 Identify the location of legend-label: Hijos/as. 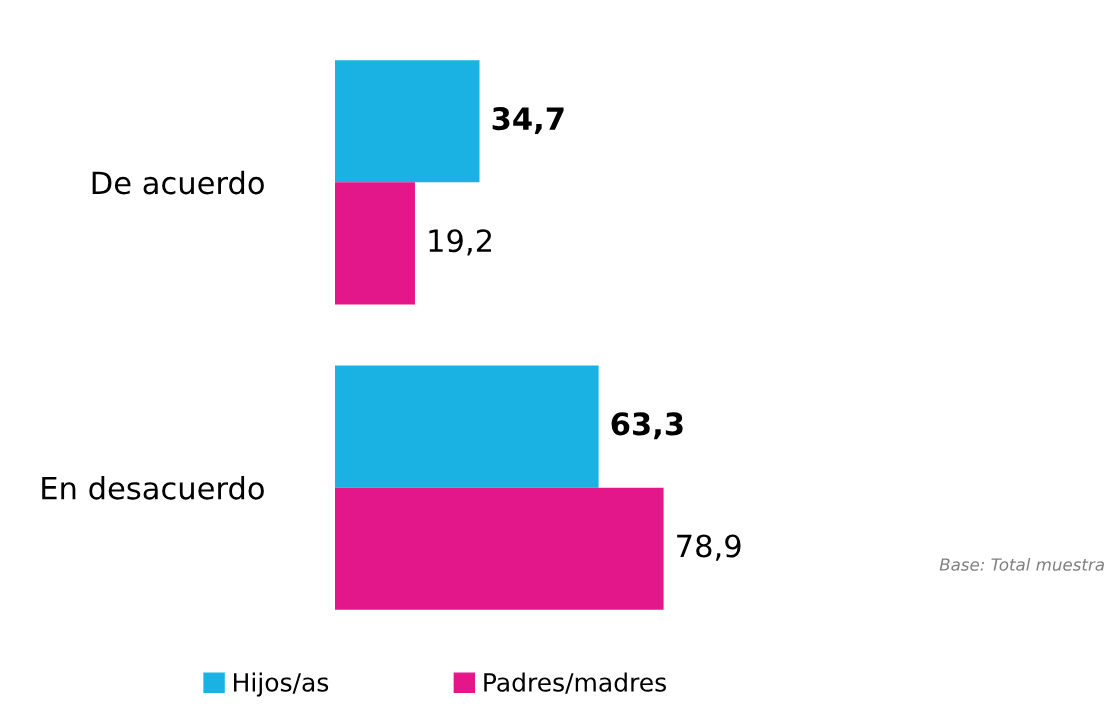
(281, 684).